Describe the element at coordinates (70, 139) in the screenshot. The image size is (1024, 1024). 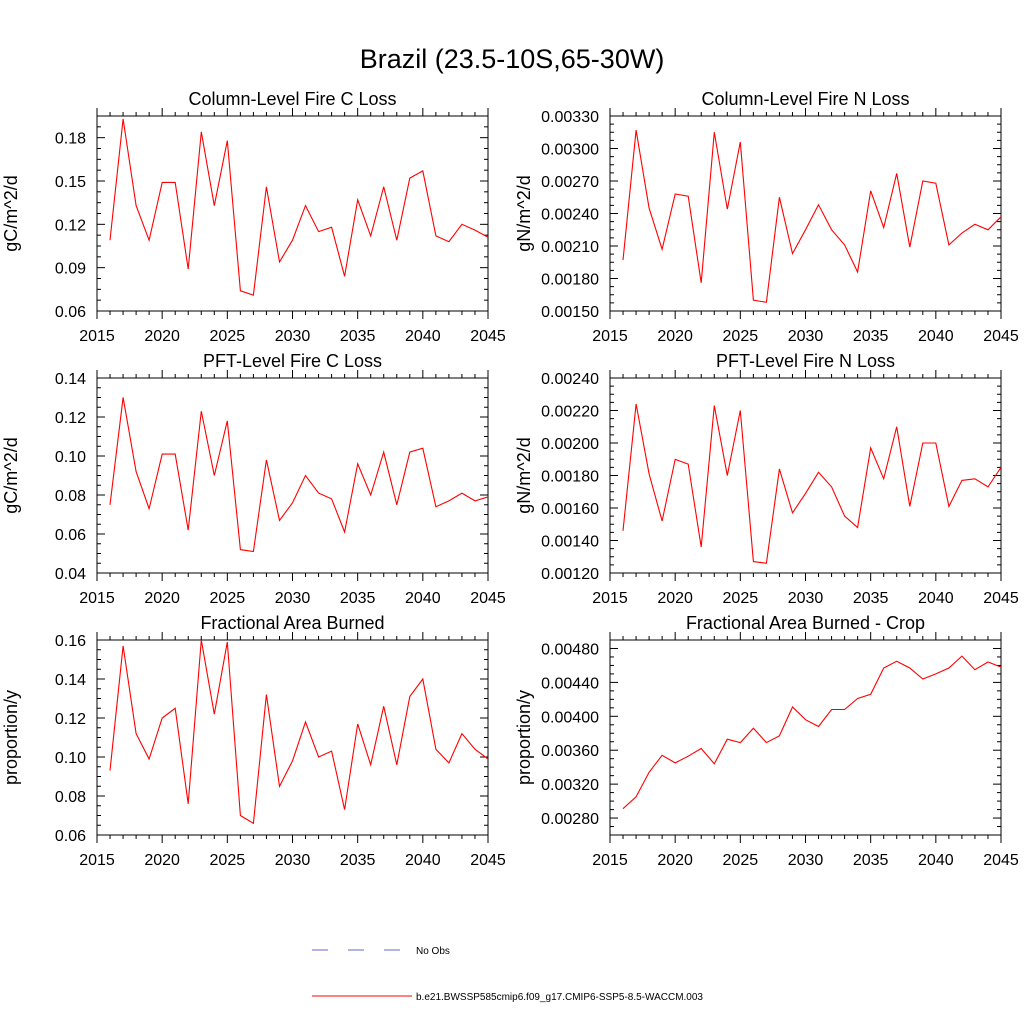
I see `y-tick-label: 0.18` at that location.